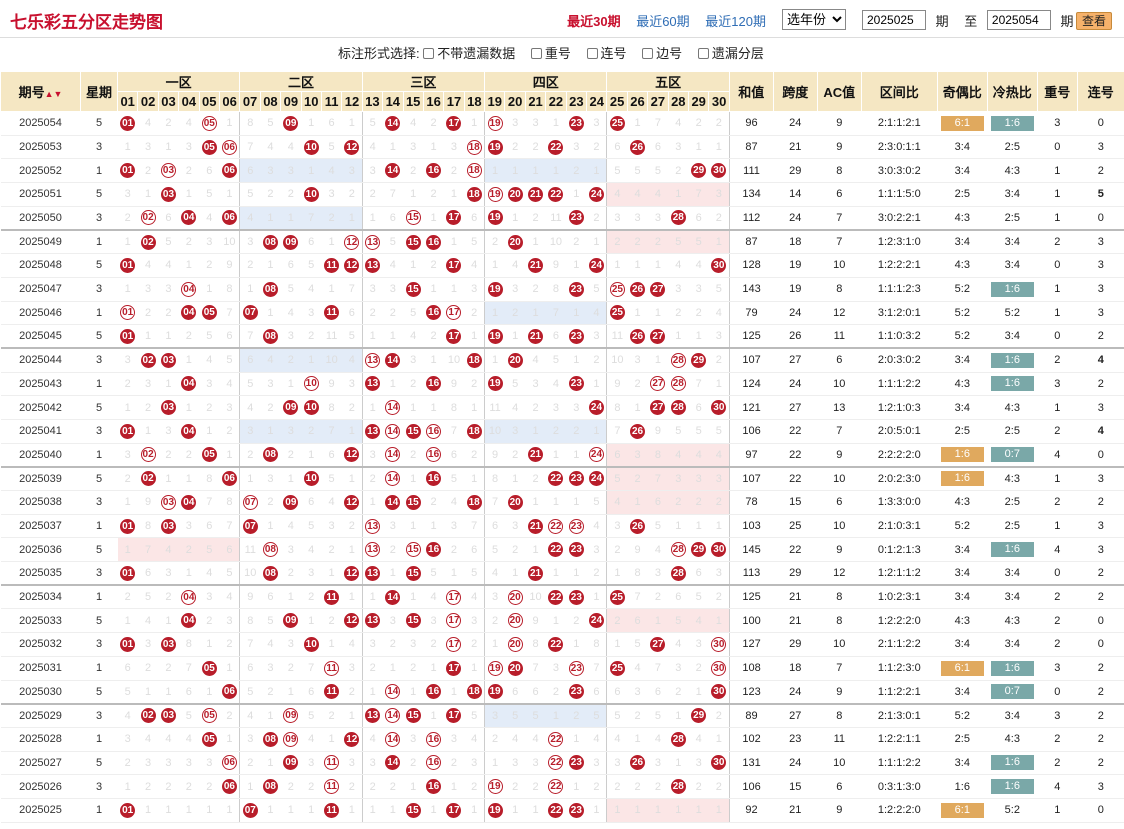 The height and width of the screenshot is (829, 1124). What do you see at coordinates (638, 336) in the screenshot?
I see `ball: 26` at bounding box center [638, 336].